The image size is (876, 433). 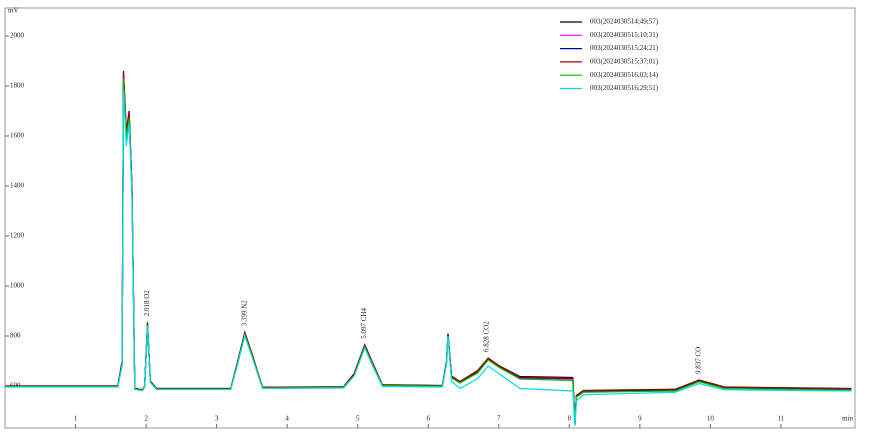 I want to click on x-tick-label: 9, so click(x=640, y=419).